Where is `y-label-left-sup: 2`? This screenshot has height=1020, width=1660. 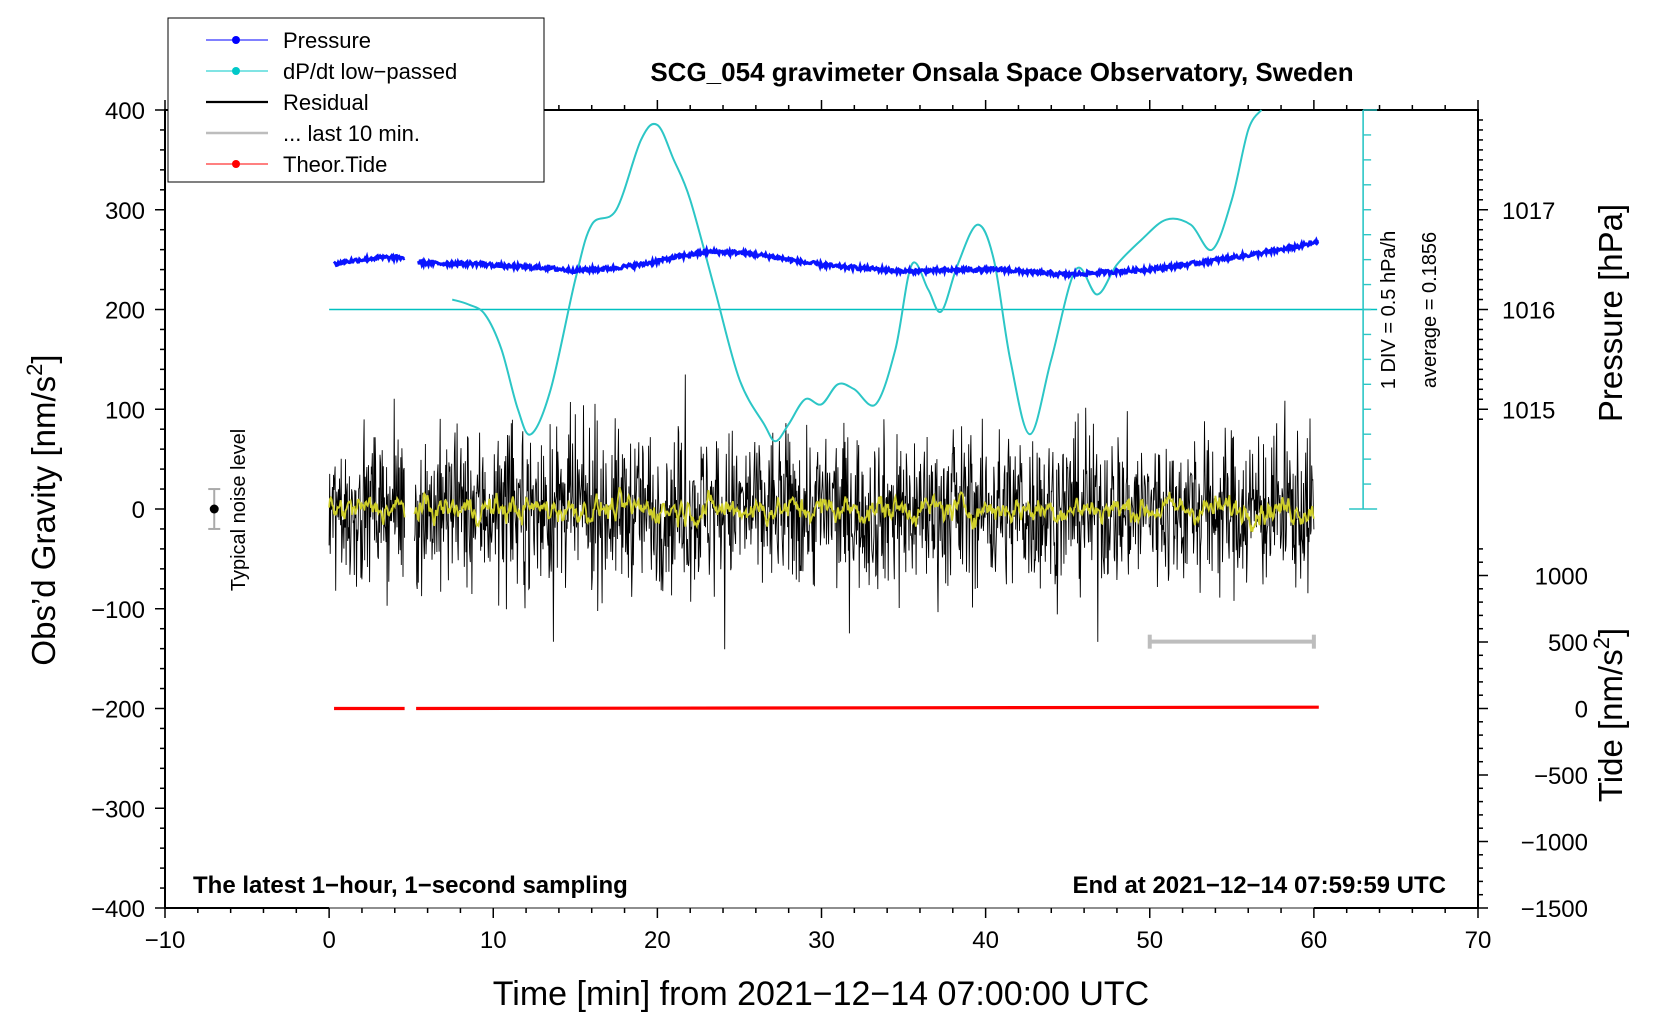 y-label-left-sup: 2 is located at coordinates (34, 370).